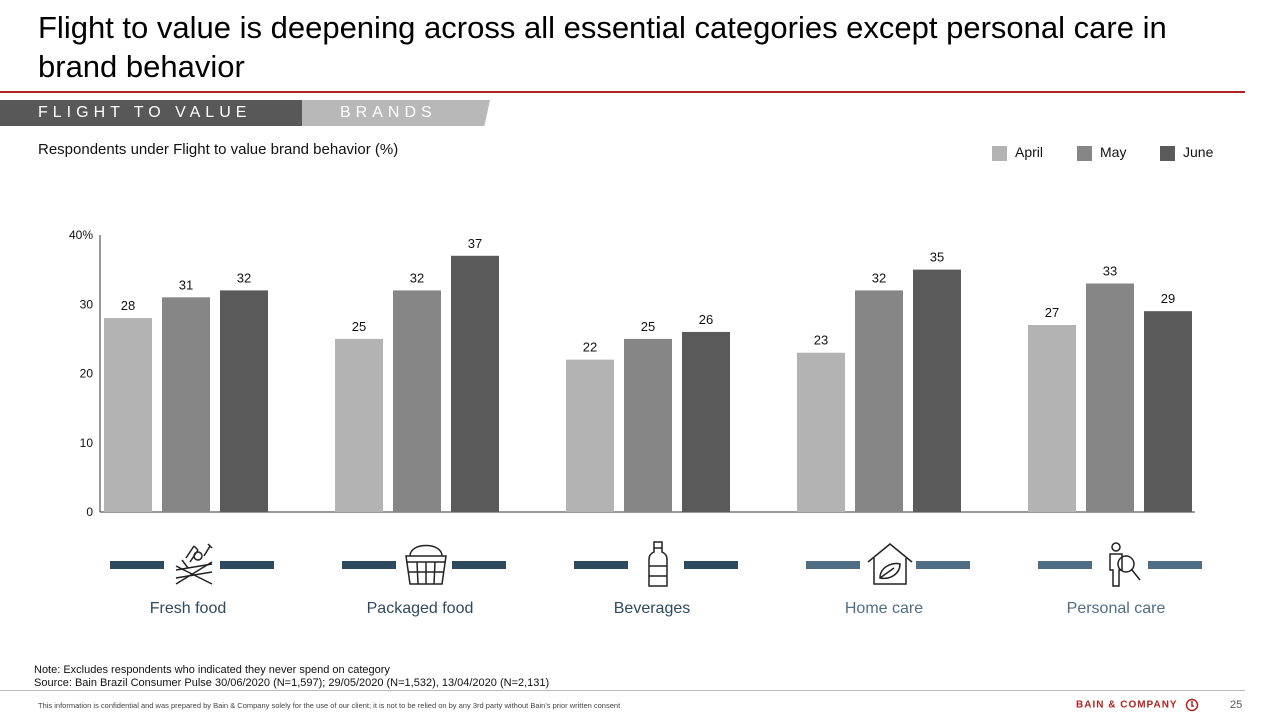 This screenshot has width=1280, height=720. Describe the element at coordinates (194, 564) in the screenshot. I see `fresh-food-icon` at that location.